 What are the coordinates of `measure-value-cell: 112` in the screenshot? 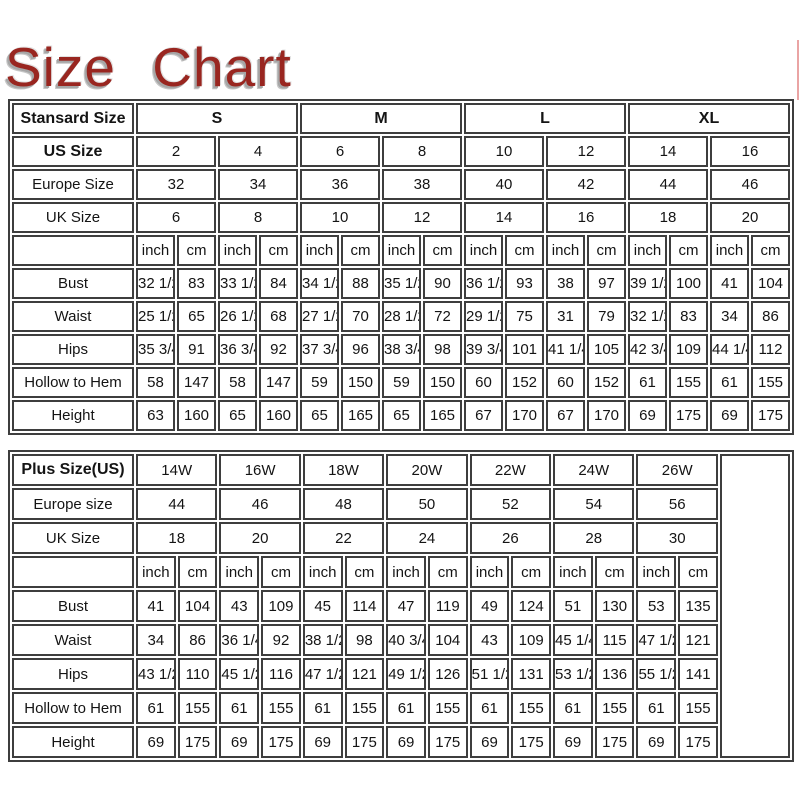 It's located at (770, 349).